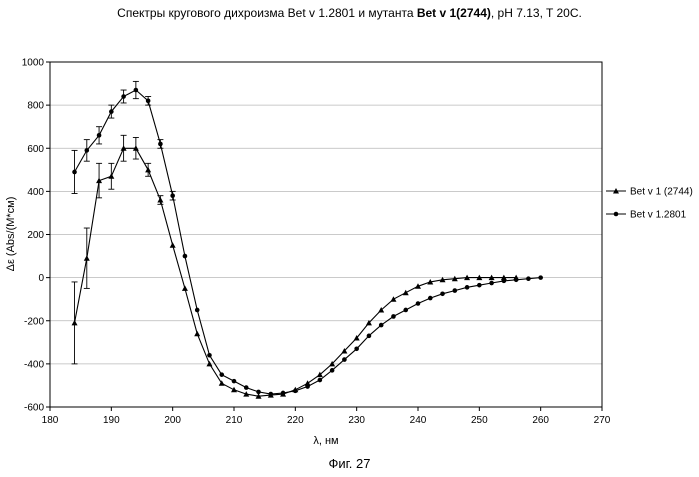  What do you see at coordinates (661, 192) in the screenshot?
I see `legend-label: Bet v 1 (2744)` at bounding box center [661, 192].